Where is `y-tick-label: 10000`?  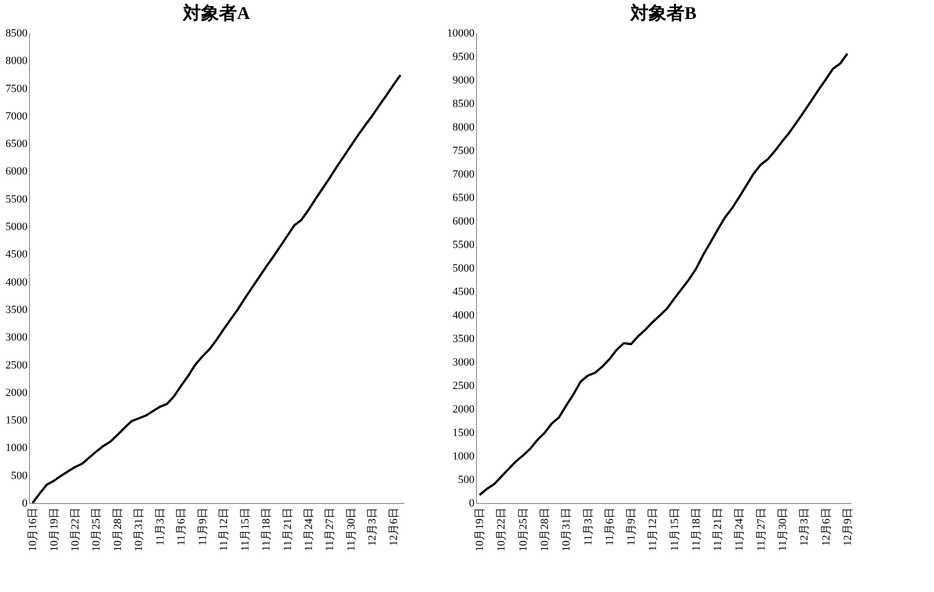
y-tick-label: 10000 is located at coordinates (461, 34).